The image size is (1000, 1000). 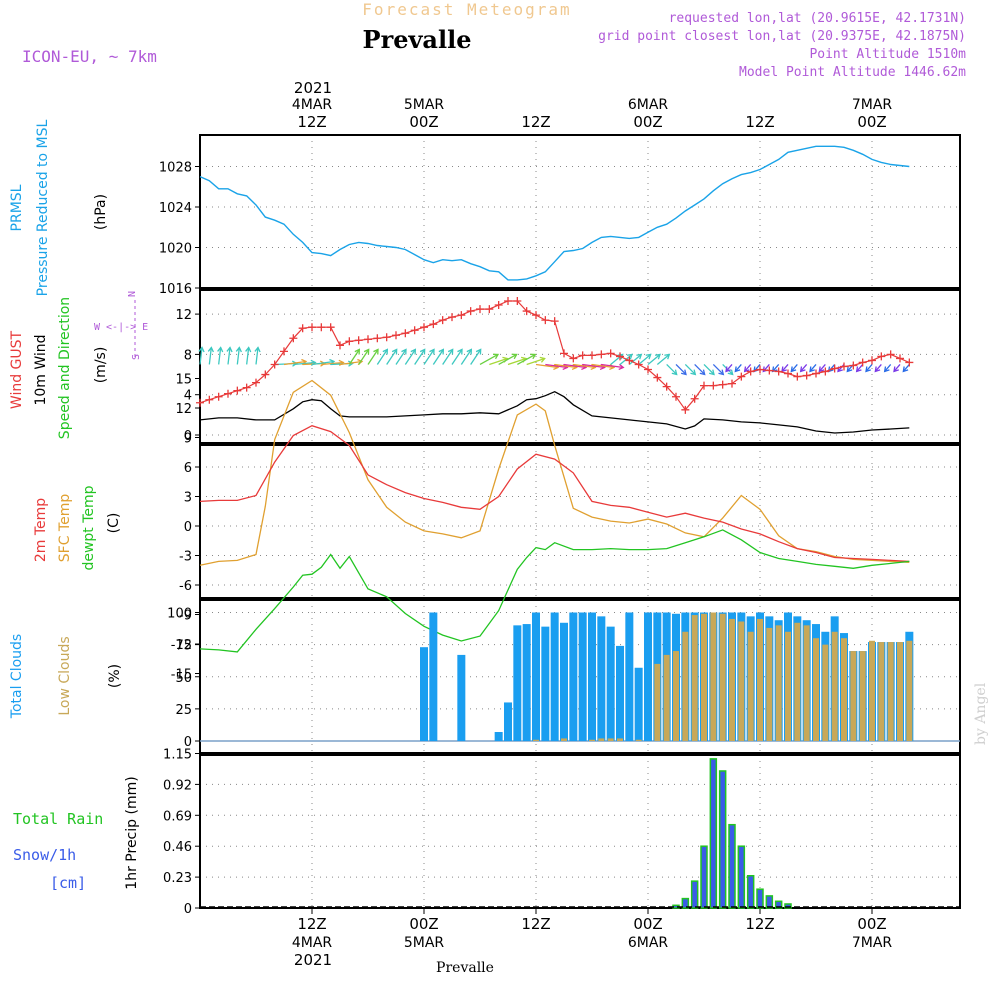 I want to click on pressure-ytick-label: 1028, so click(x=175, y=168).